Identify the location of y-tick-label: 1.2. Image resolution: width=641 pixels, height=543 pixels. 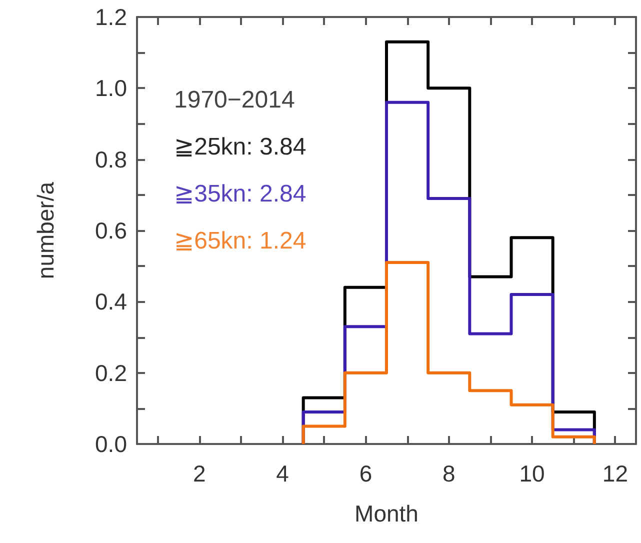
(111, 17).